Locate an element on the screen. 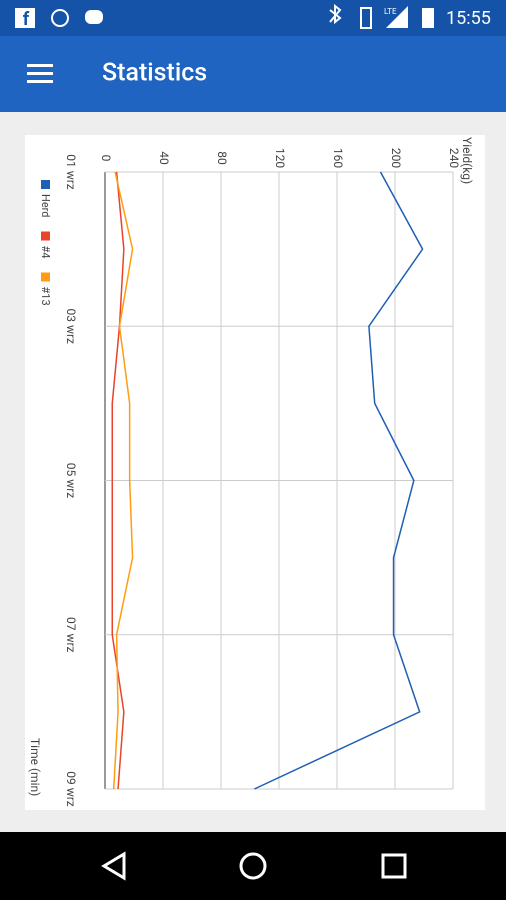  facebook-icon is located at coordinates (25, 18).